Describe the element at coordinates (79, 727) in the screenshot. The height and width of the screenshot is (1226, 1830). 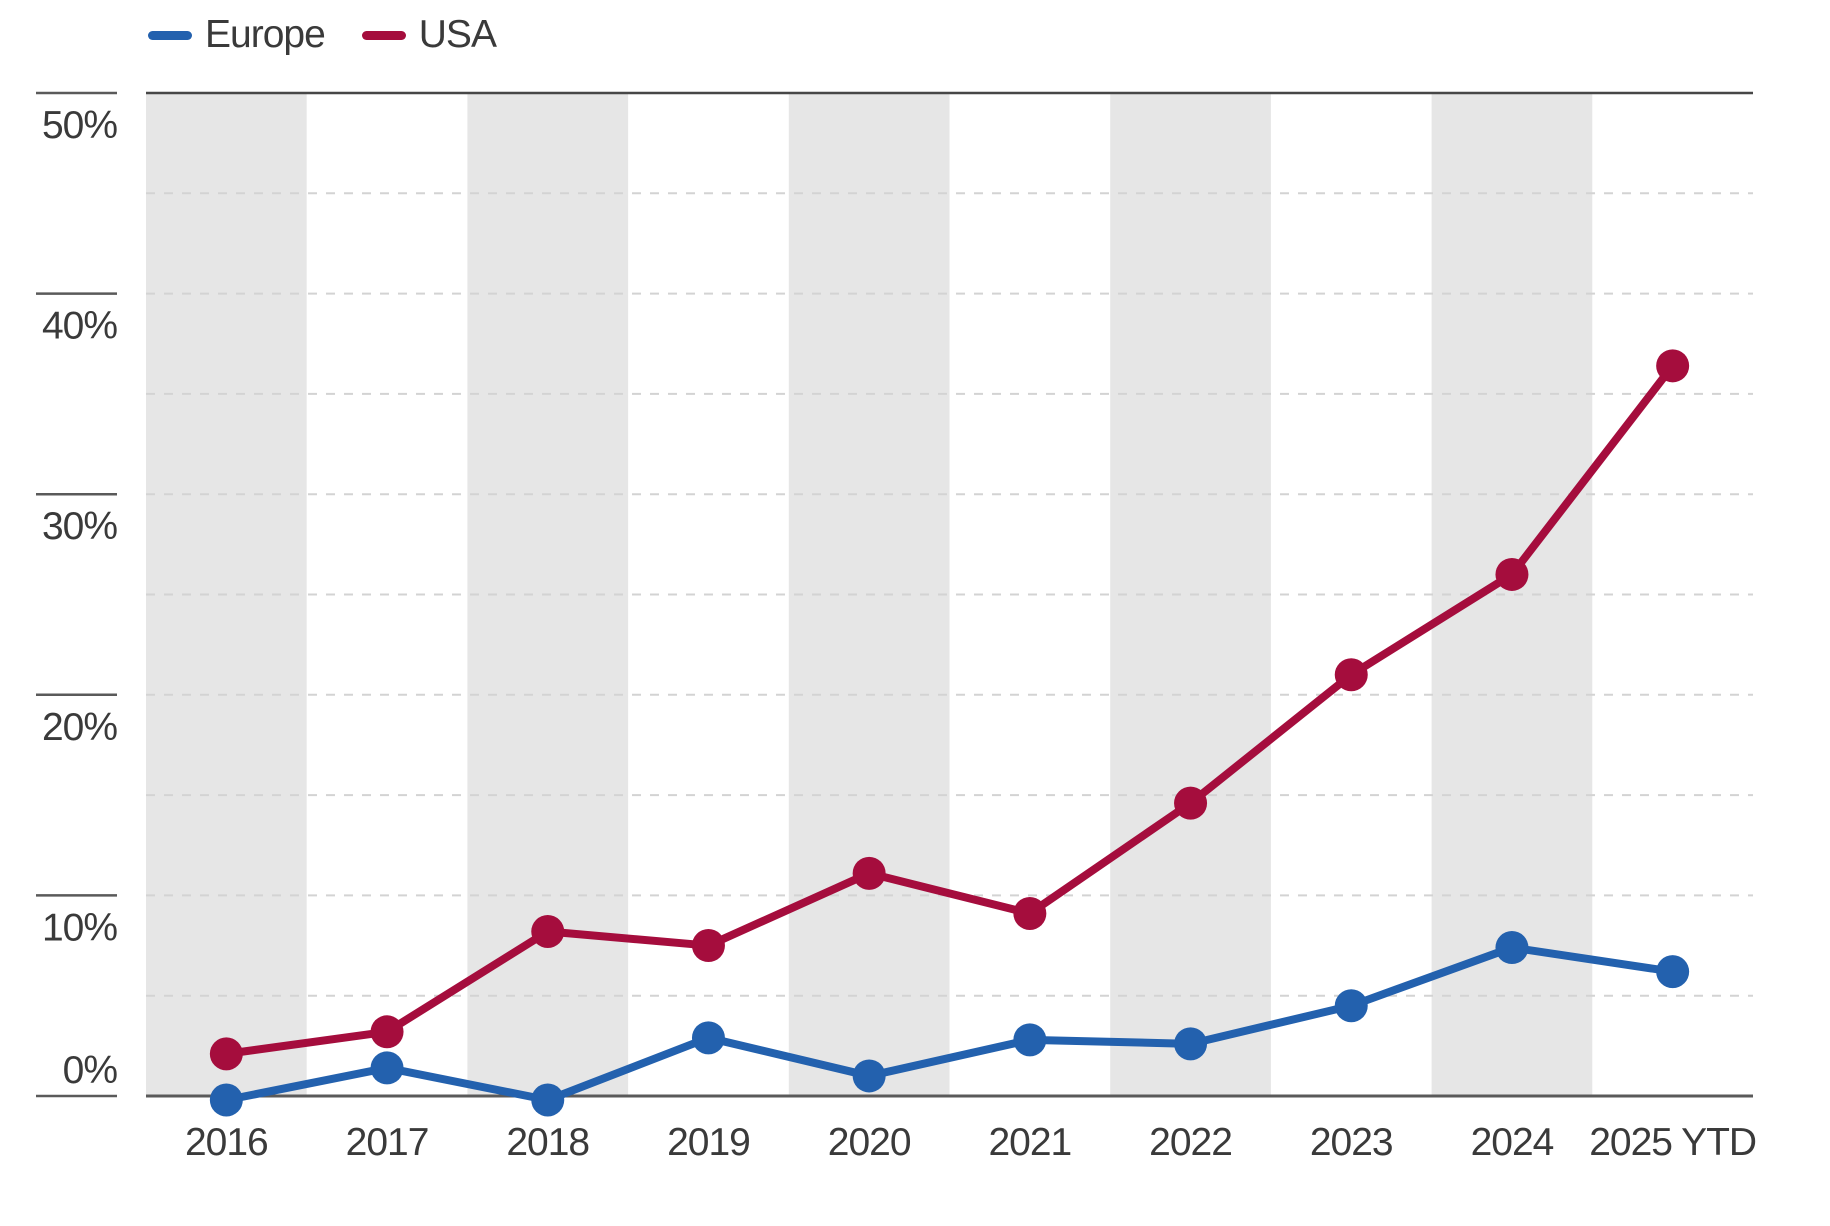
I see `y-axis-label-20pct: 20%` at that location.